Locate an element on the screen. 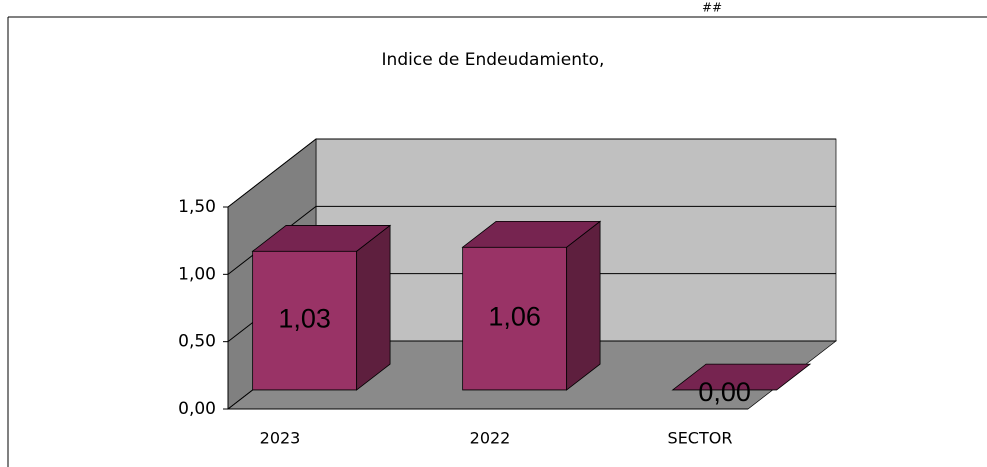 The width and height of the screenshot is (987, 467). x-tick-label: 2022 is located at coordinates (490, 438).